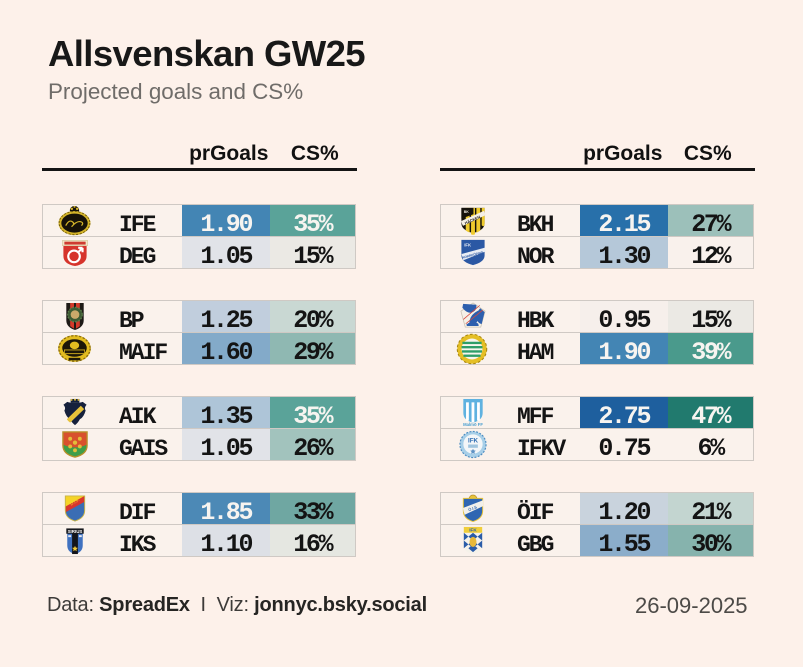  I want to click on svg-text: Ö.I.S, so click(472, 508).